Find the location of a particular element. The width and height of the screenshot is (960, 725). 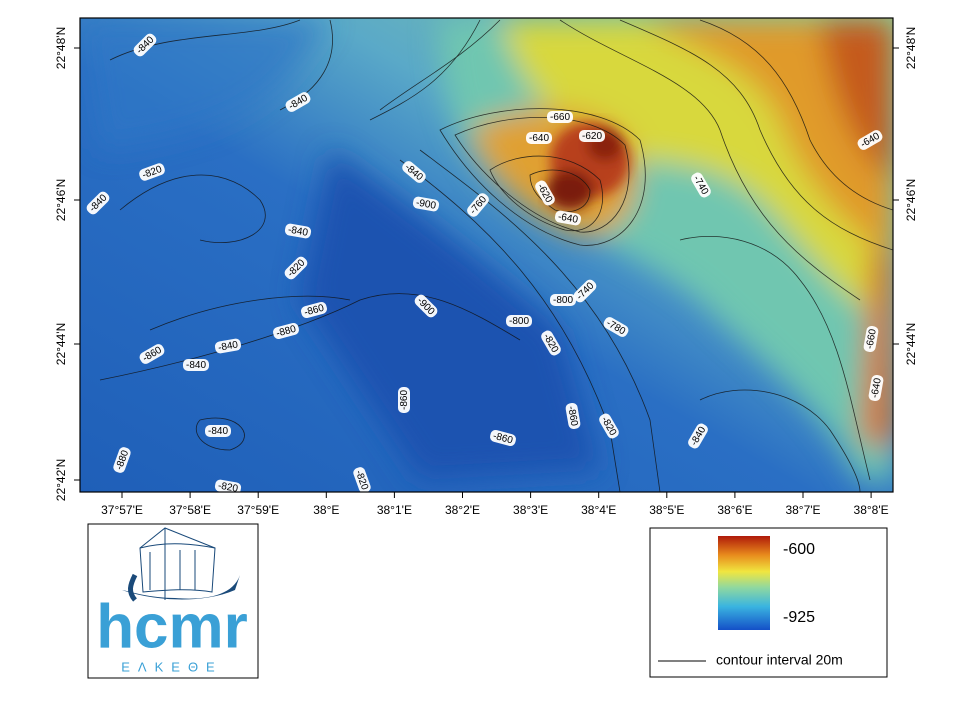

contour-label: -620 is located at coordinates (592, 136).